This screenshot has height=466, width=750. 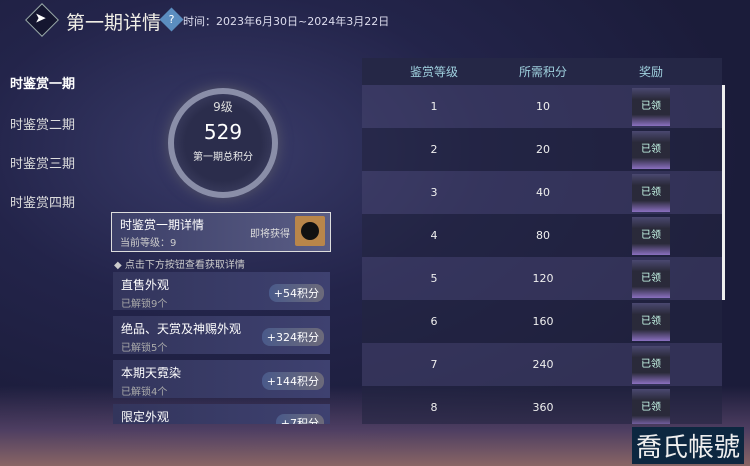 I want to click on table-row: 7 240 已领, so click(x=542, y=364).